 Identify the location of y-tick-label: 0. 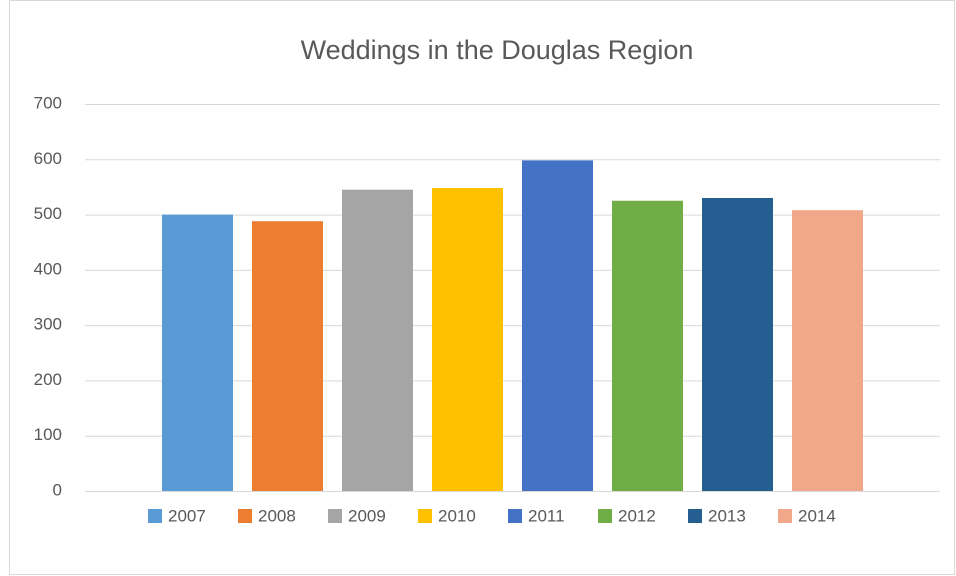
(57, 489).